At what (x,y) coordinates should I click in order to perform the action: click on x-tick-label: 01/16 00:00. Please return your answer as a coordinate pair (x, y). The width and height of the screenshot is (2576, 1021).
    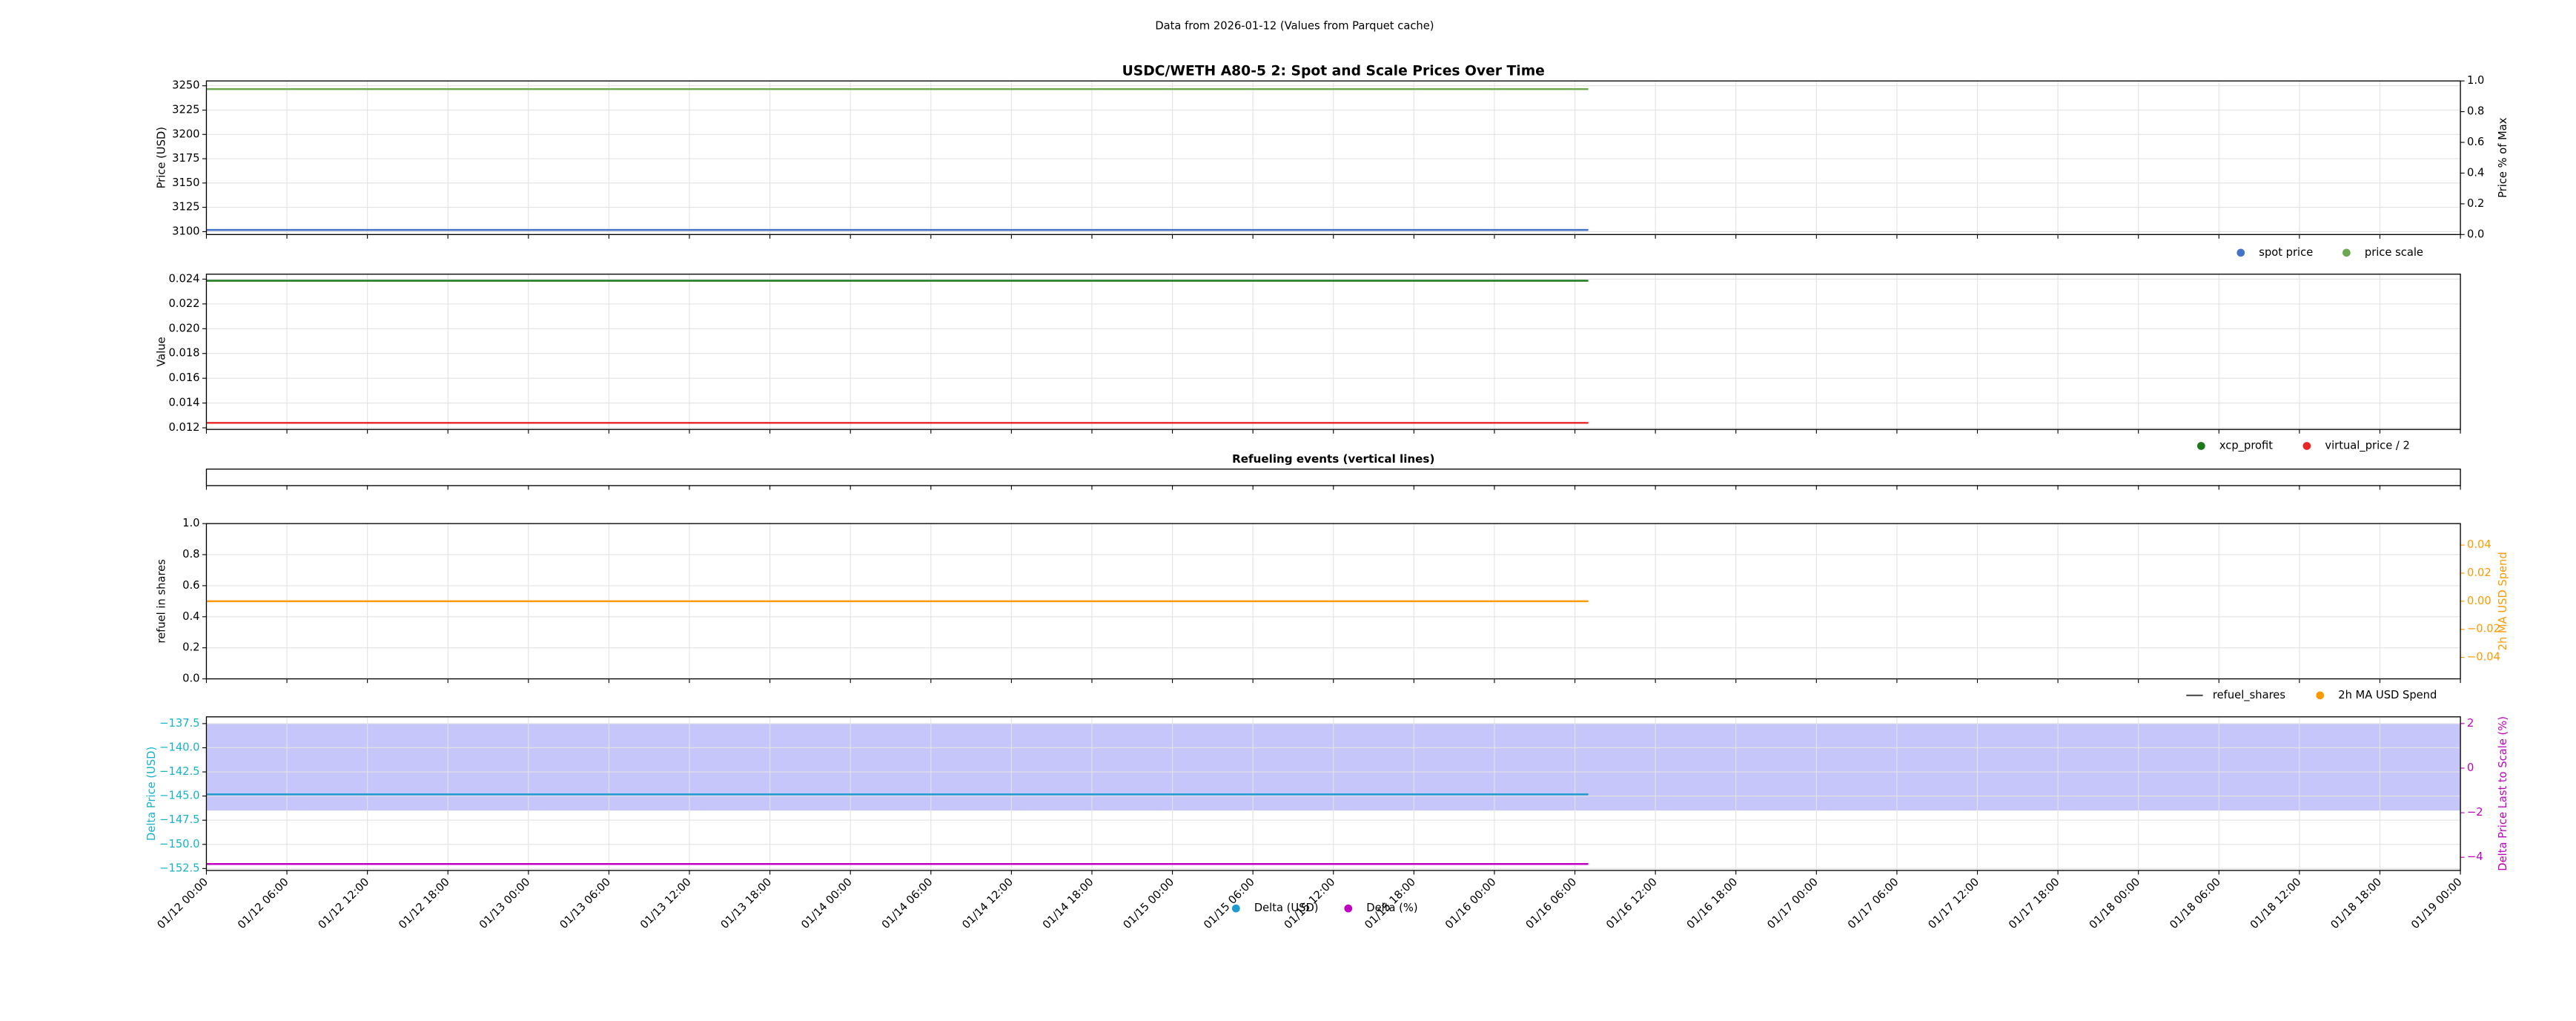
    Looking at the image, I should click on (1470, 903).